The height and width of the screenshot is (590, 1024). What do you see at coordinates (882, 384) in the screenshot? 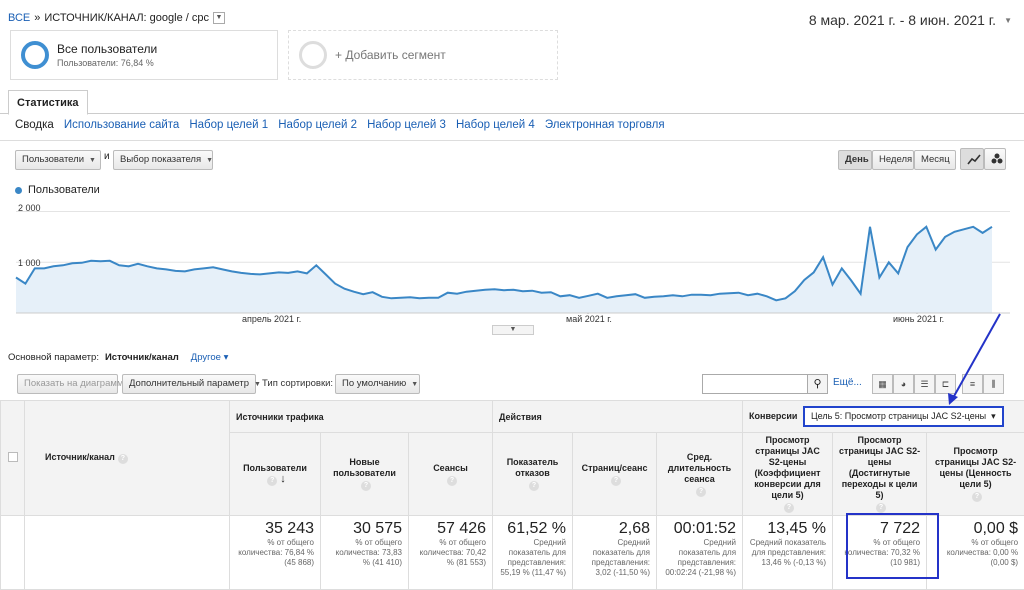
I see `table-view-icon: ▦` at bounding box center [882, 384].